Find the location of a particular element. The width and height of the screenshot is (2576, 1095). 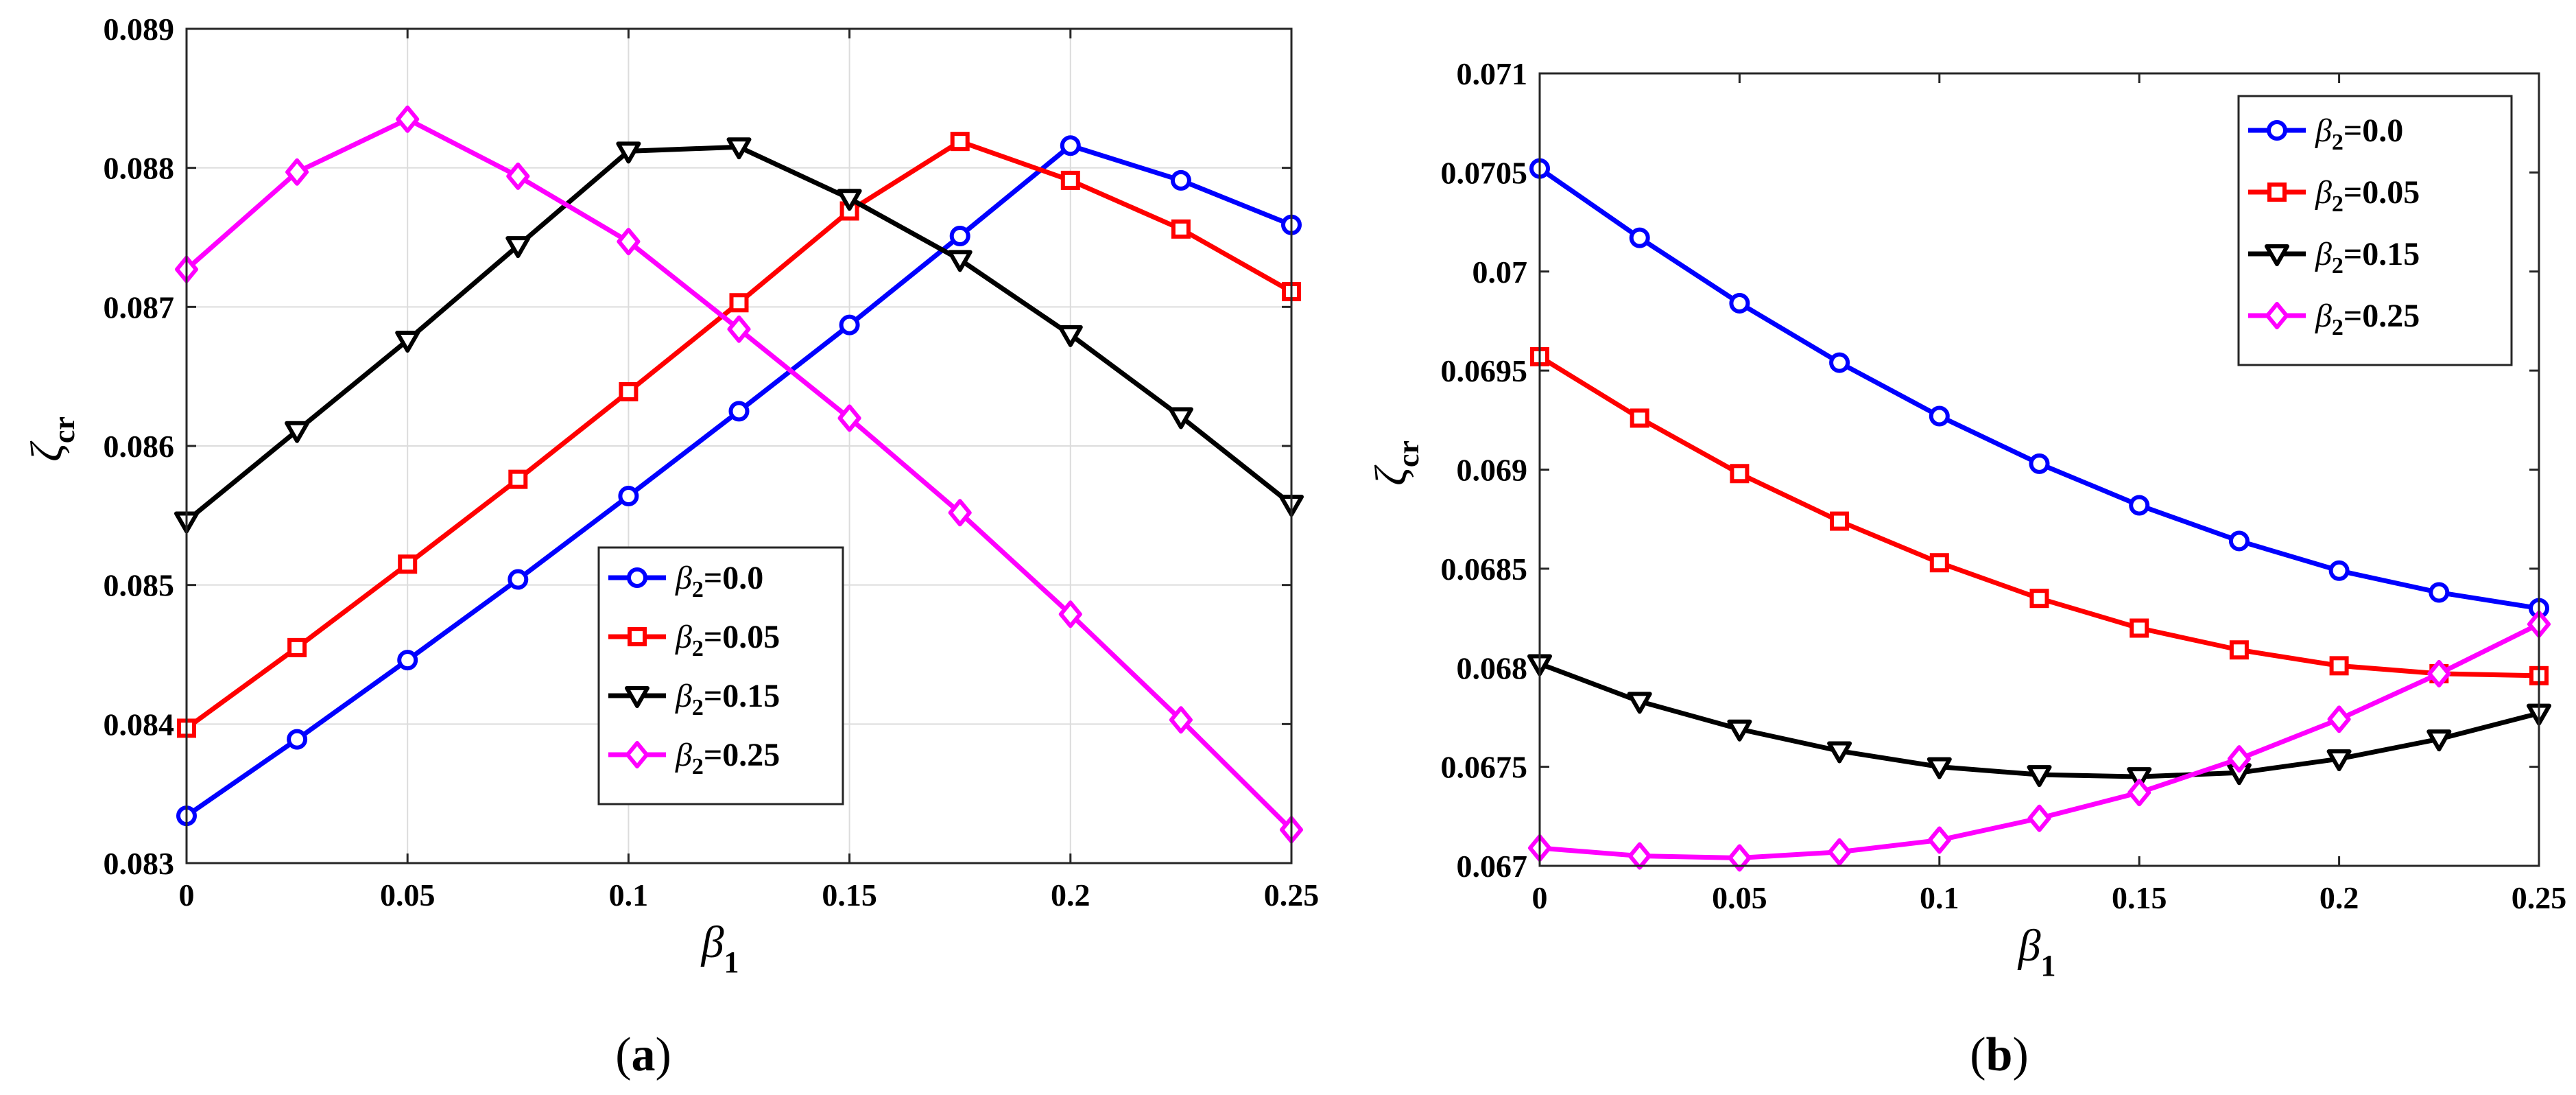

panel-caption: (b) is located at coordinates (2000, 1054).